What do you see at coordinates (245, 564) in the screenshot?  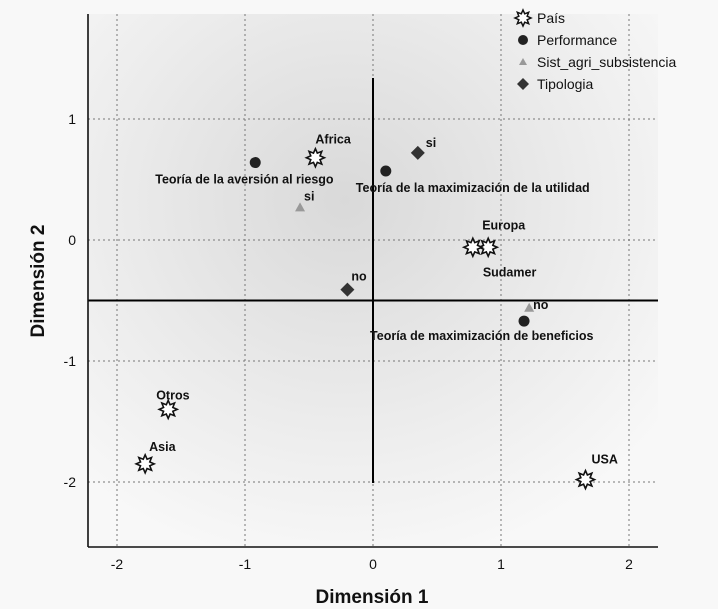 I see `x-tick-label: -1` at bounding box center [245, 564].